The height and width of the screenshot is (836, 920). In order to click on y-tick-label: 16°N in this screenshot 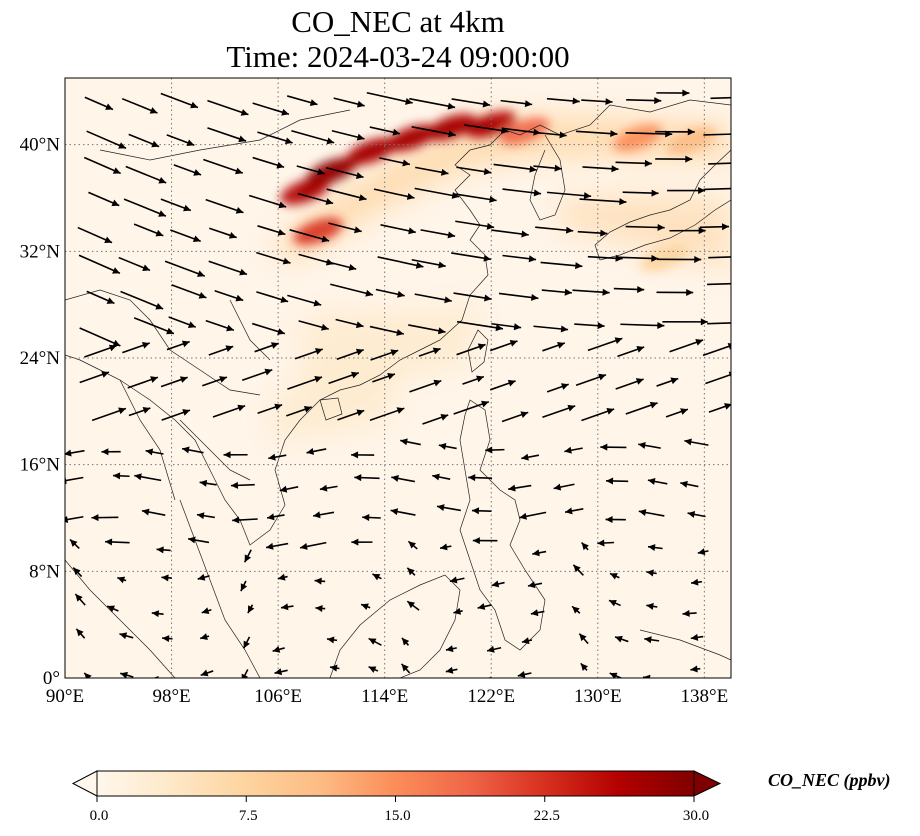, I will do `click(40, 465)`.